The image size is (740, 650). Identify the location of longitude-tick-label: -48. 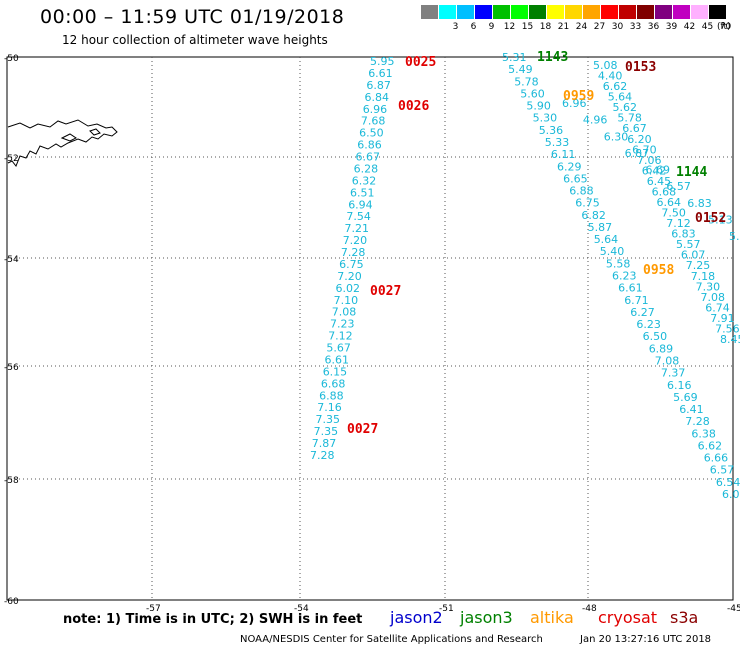
(589, 609).